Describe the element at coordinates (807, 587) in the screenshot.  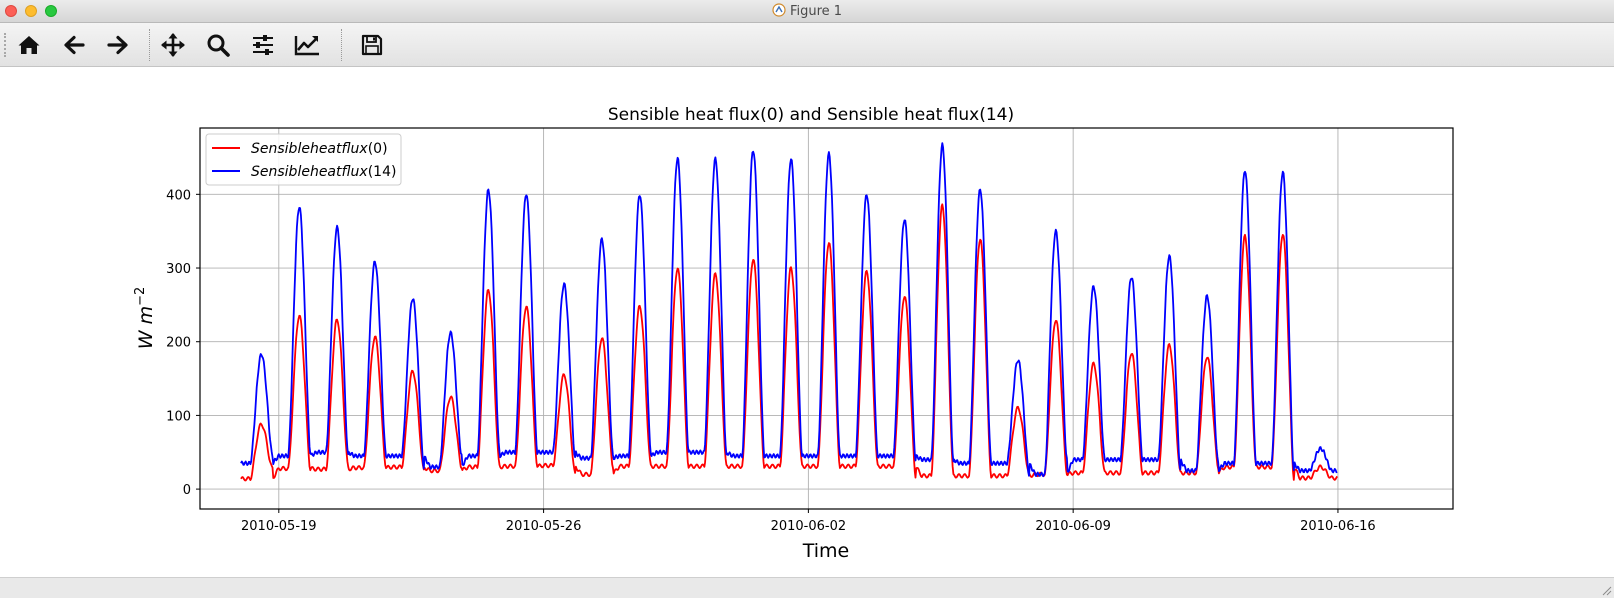
I see `status-bar` at that location.